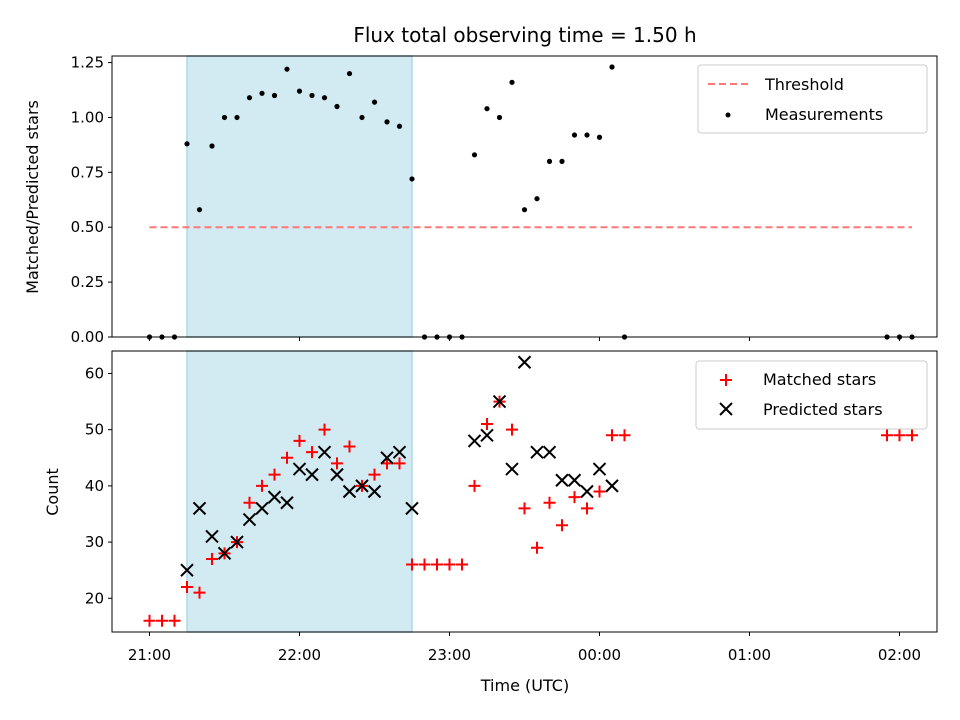  Describe the element at coordinates (87, 63) in the screenshot. I see `y-tick-label: 1.25` at that location.